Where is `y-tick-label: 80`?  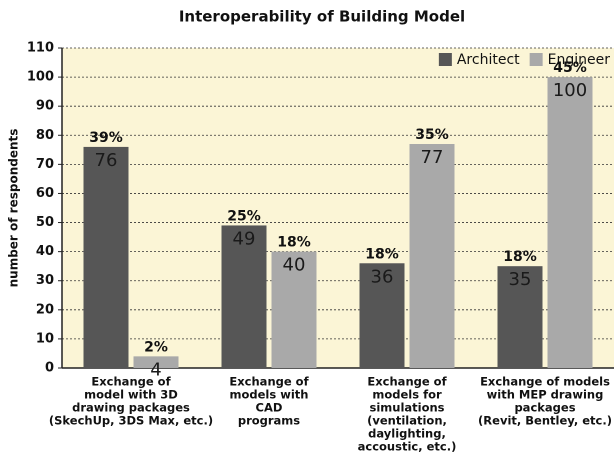 y-tick-label: 80 is located at coordinates (45, 135).